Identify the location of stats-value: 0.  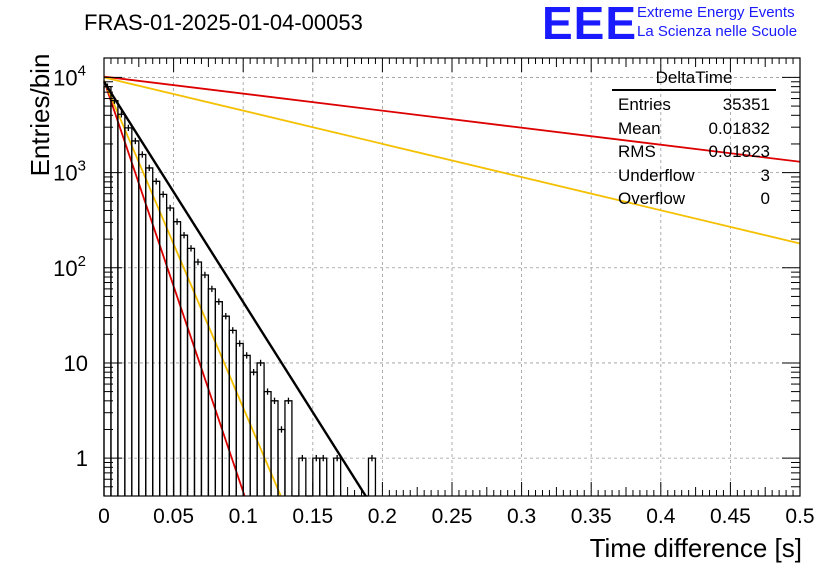
(765, 198).